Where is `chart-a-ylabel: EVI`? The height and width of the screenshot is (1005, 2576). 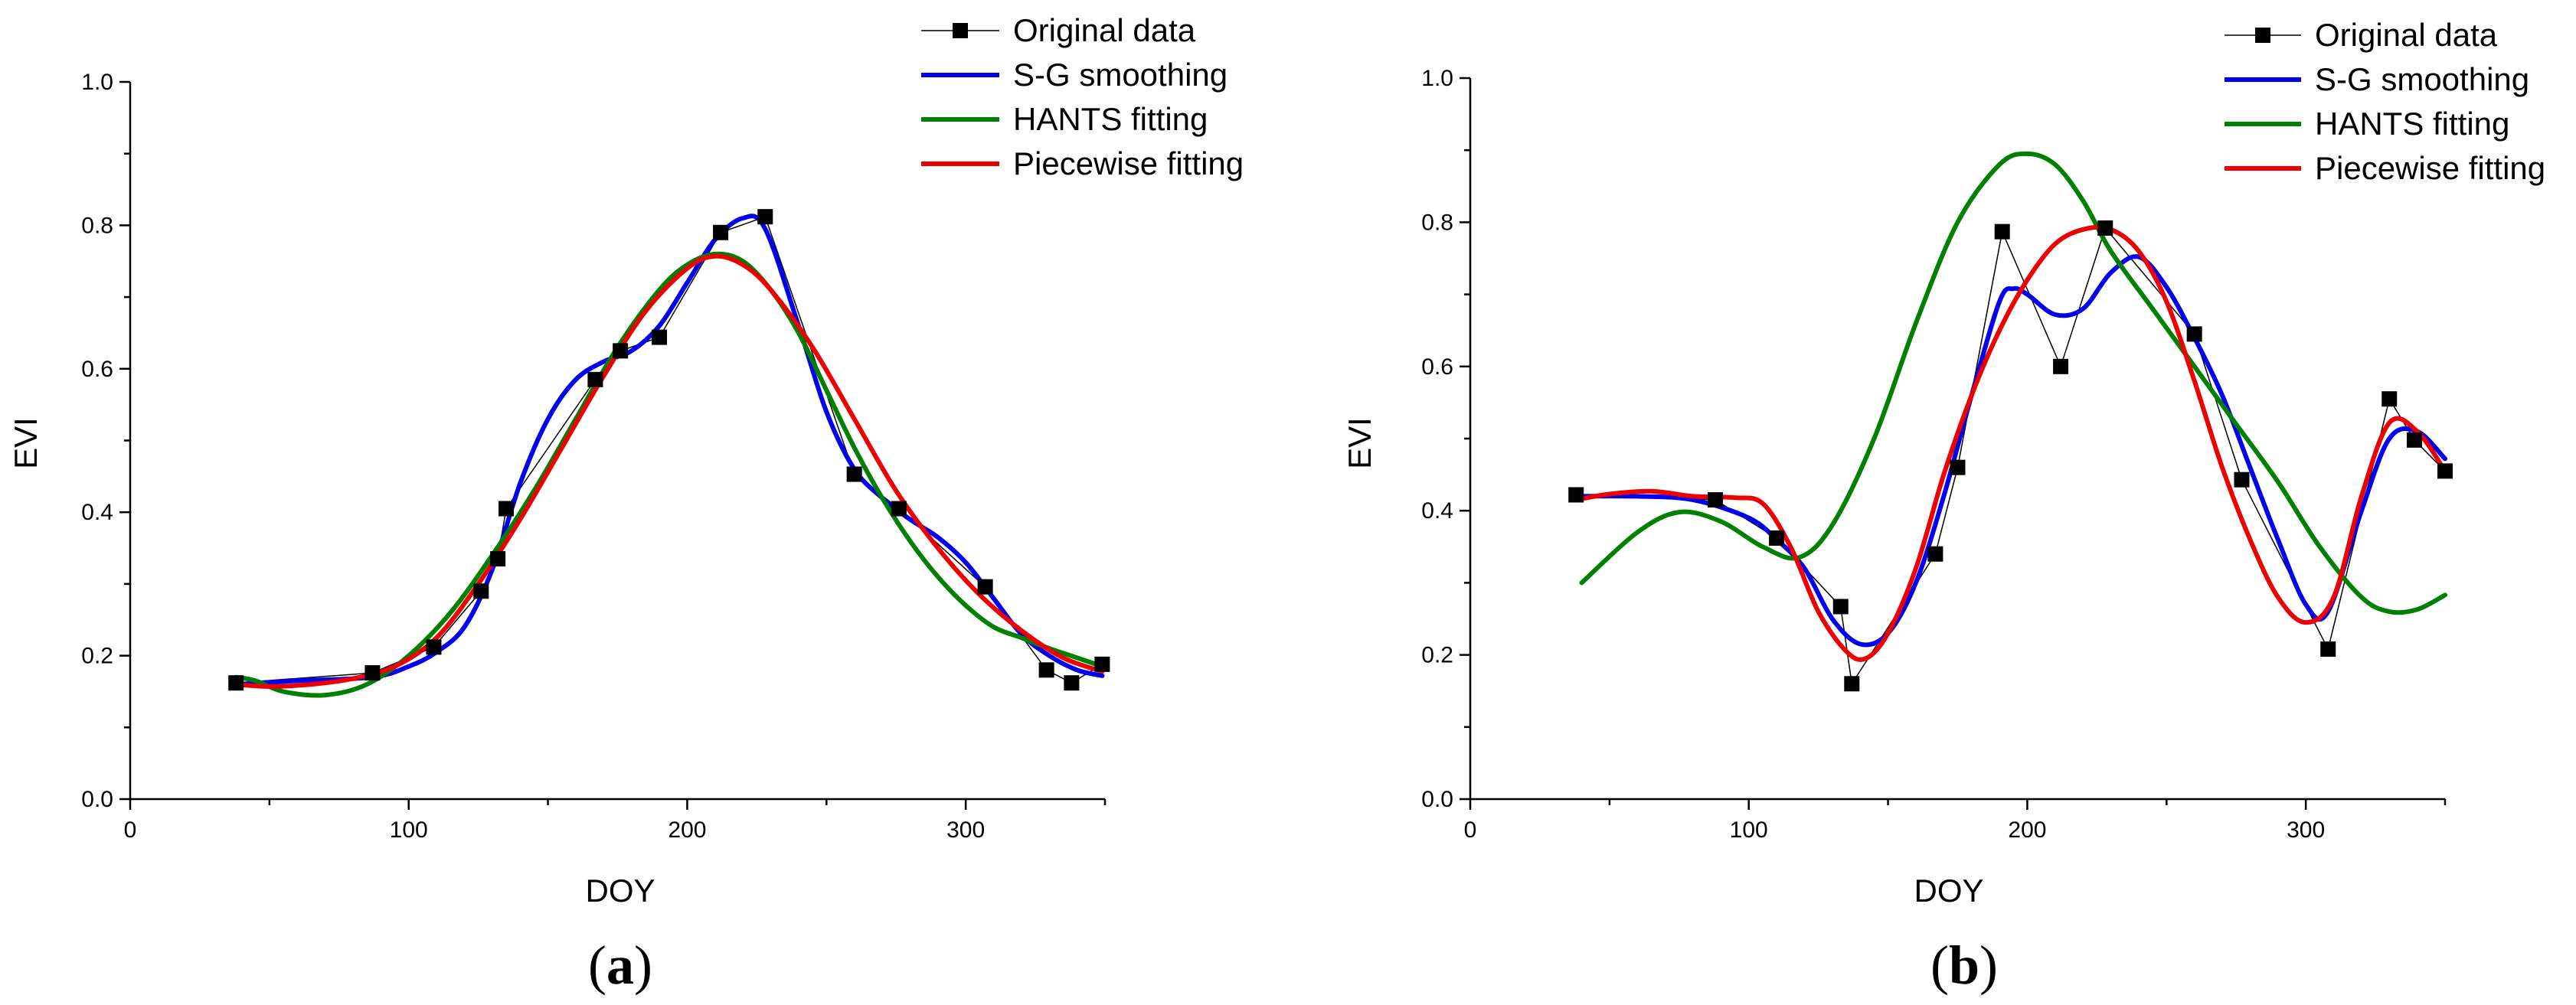
chart-a-ylabel: EVI is located at coordinates (26, 443).